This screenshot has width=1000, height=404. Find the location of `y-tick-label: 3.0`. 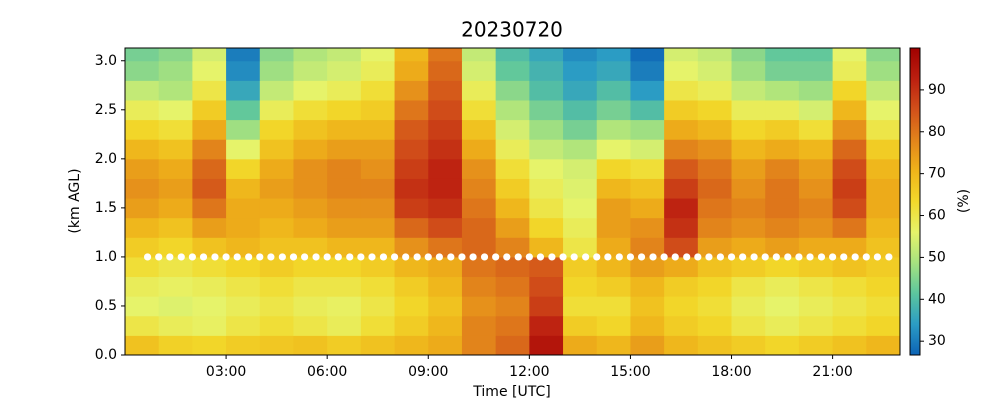

y-tick-label: 3.0 is located at coordinates (106, 61).